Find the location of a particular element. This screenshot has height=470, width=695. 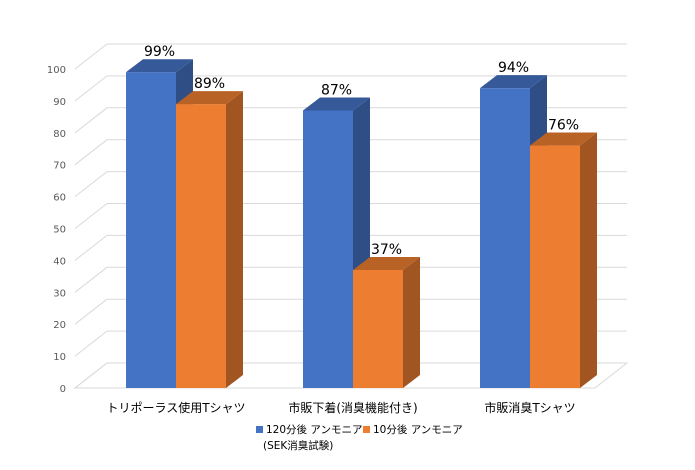

y-tick-label: 0 is located at coordinates (63, 389).